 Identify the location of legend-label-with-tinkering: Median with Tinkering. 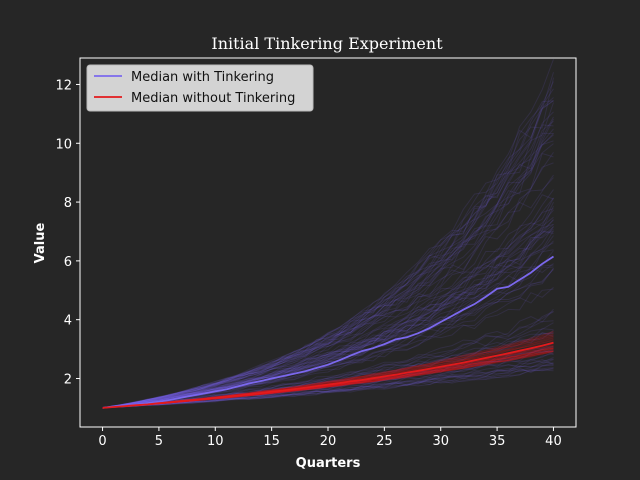
(202, 77).